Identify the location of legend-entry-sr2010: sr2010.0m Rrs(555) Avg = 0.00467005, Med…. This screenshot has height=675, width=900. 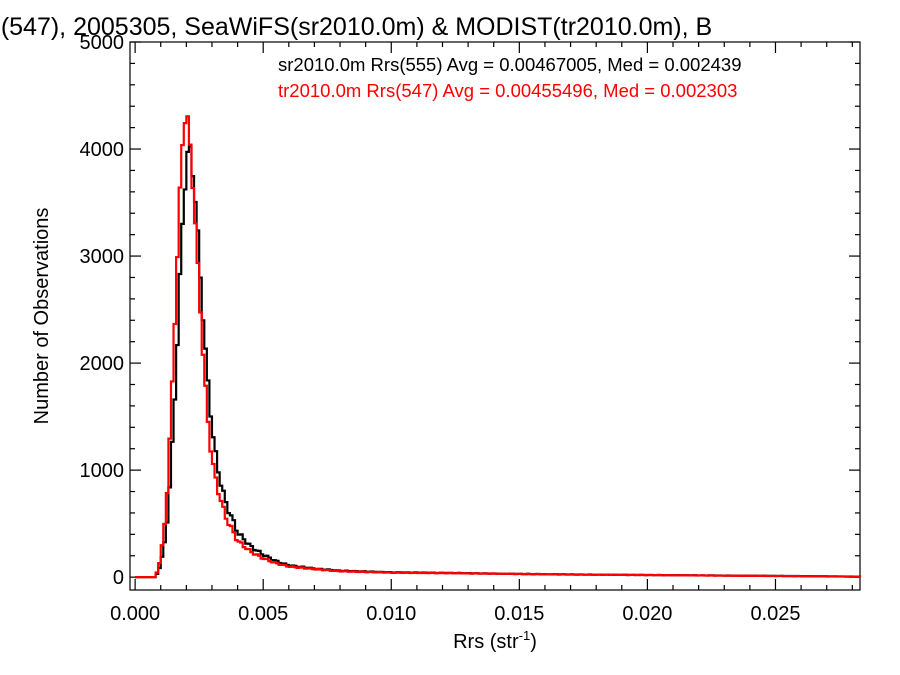
(510, 64).